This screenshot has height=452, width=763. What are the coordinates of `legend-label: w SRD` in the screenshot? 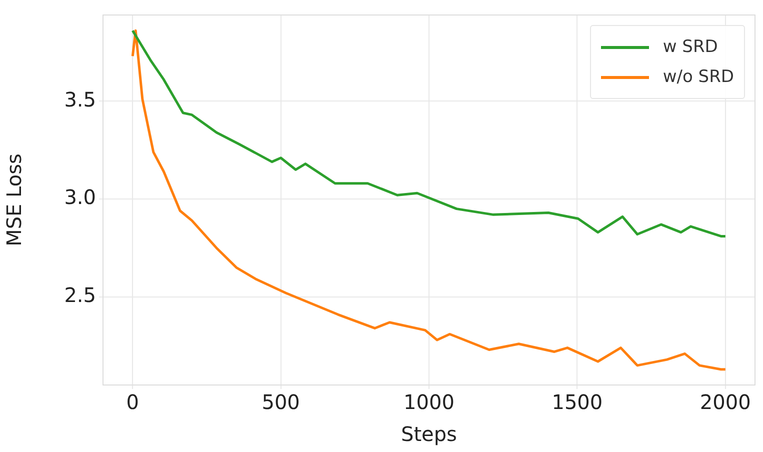 It's located at (690, 47).